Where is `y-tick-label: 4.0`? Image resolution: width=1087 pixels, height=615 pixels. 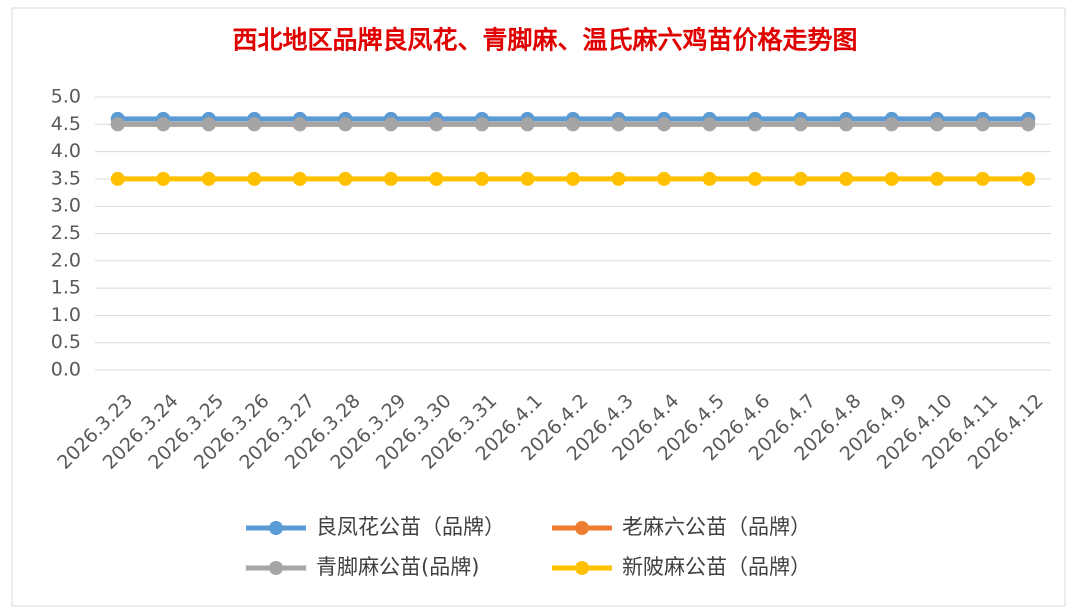
y-tick-label: 4.0 is located at coordinates (66, 151).